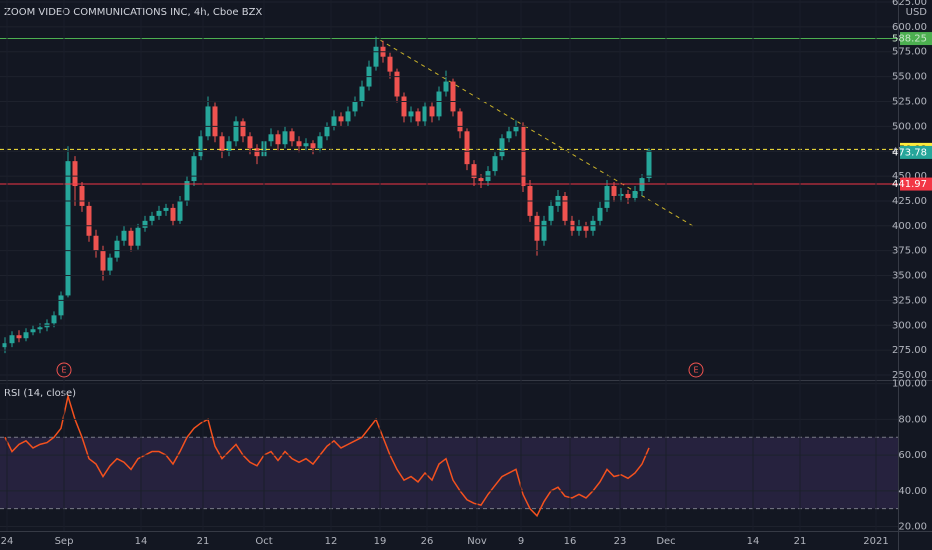 The image size is (932, 550). Describe the element at coordinates (909, 375) in the screenshot. I see `y-tick-label: 250.00` at that location.